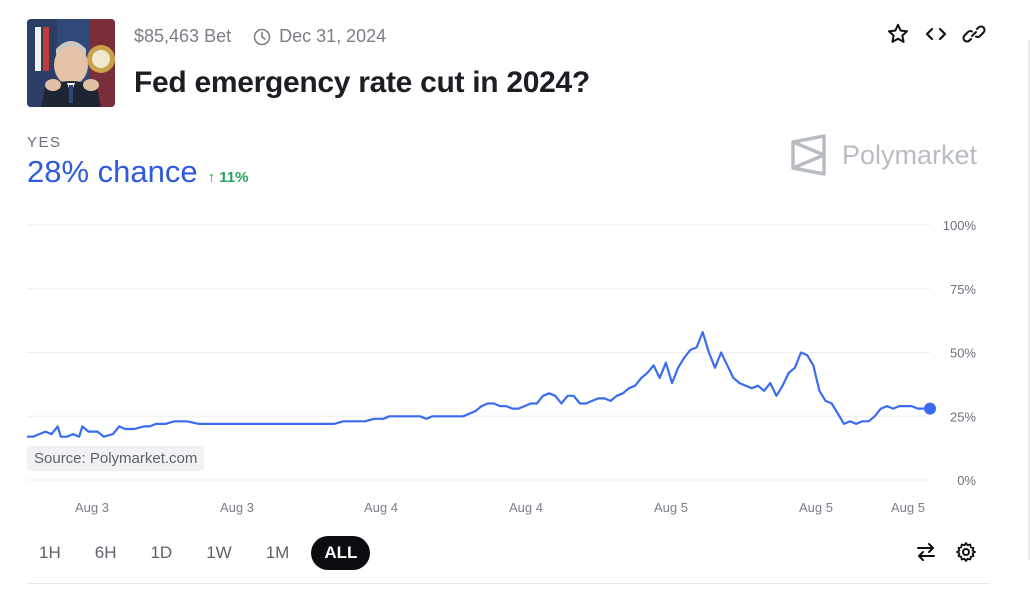  What do you see at coordinates (50, 552) in the screenshot?
I see `timeframe-button-1h: 1H` at bounding box center [50, 552].